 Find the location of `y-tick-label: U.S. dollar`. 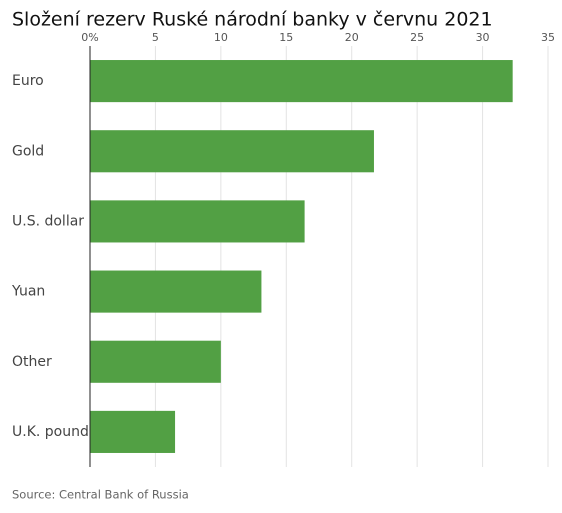

y-tick-label: U.S. dollar is located at coordinates (48, 221).